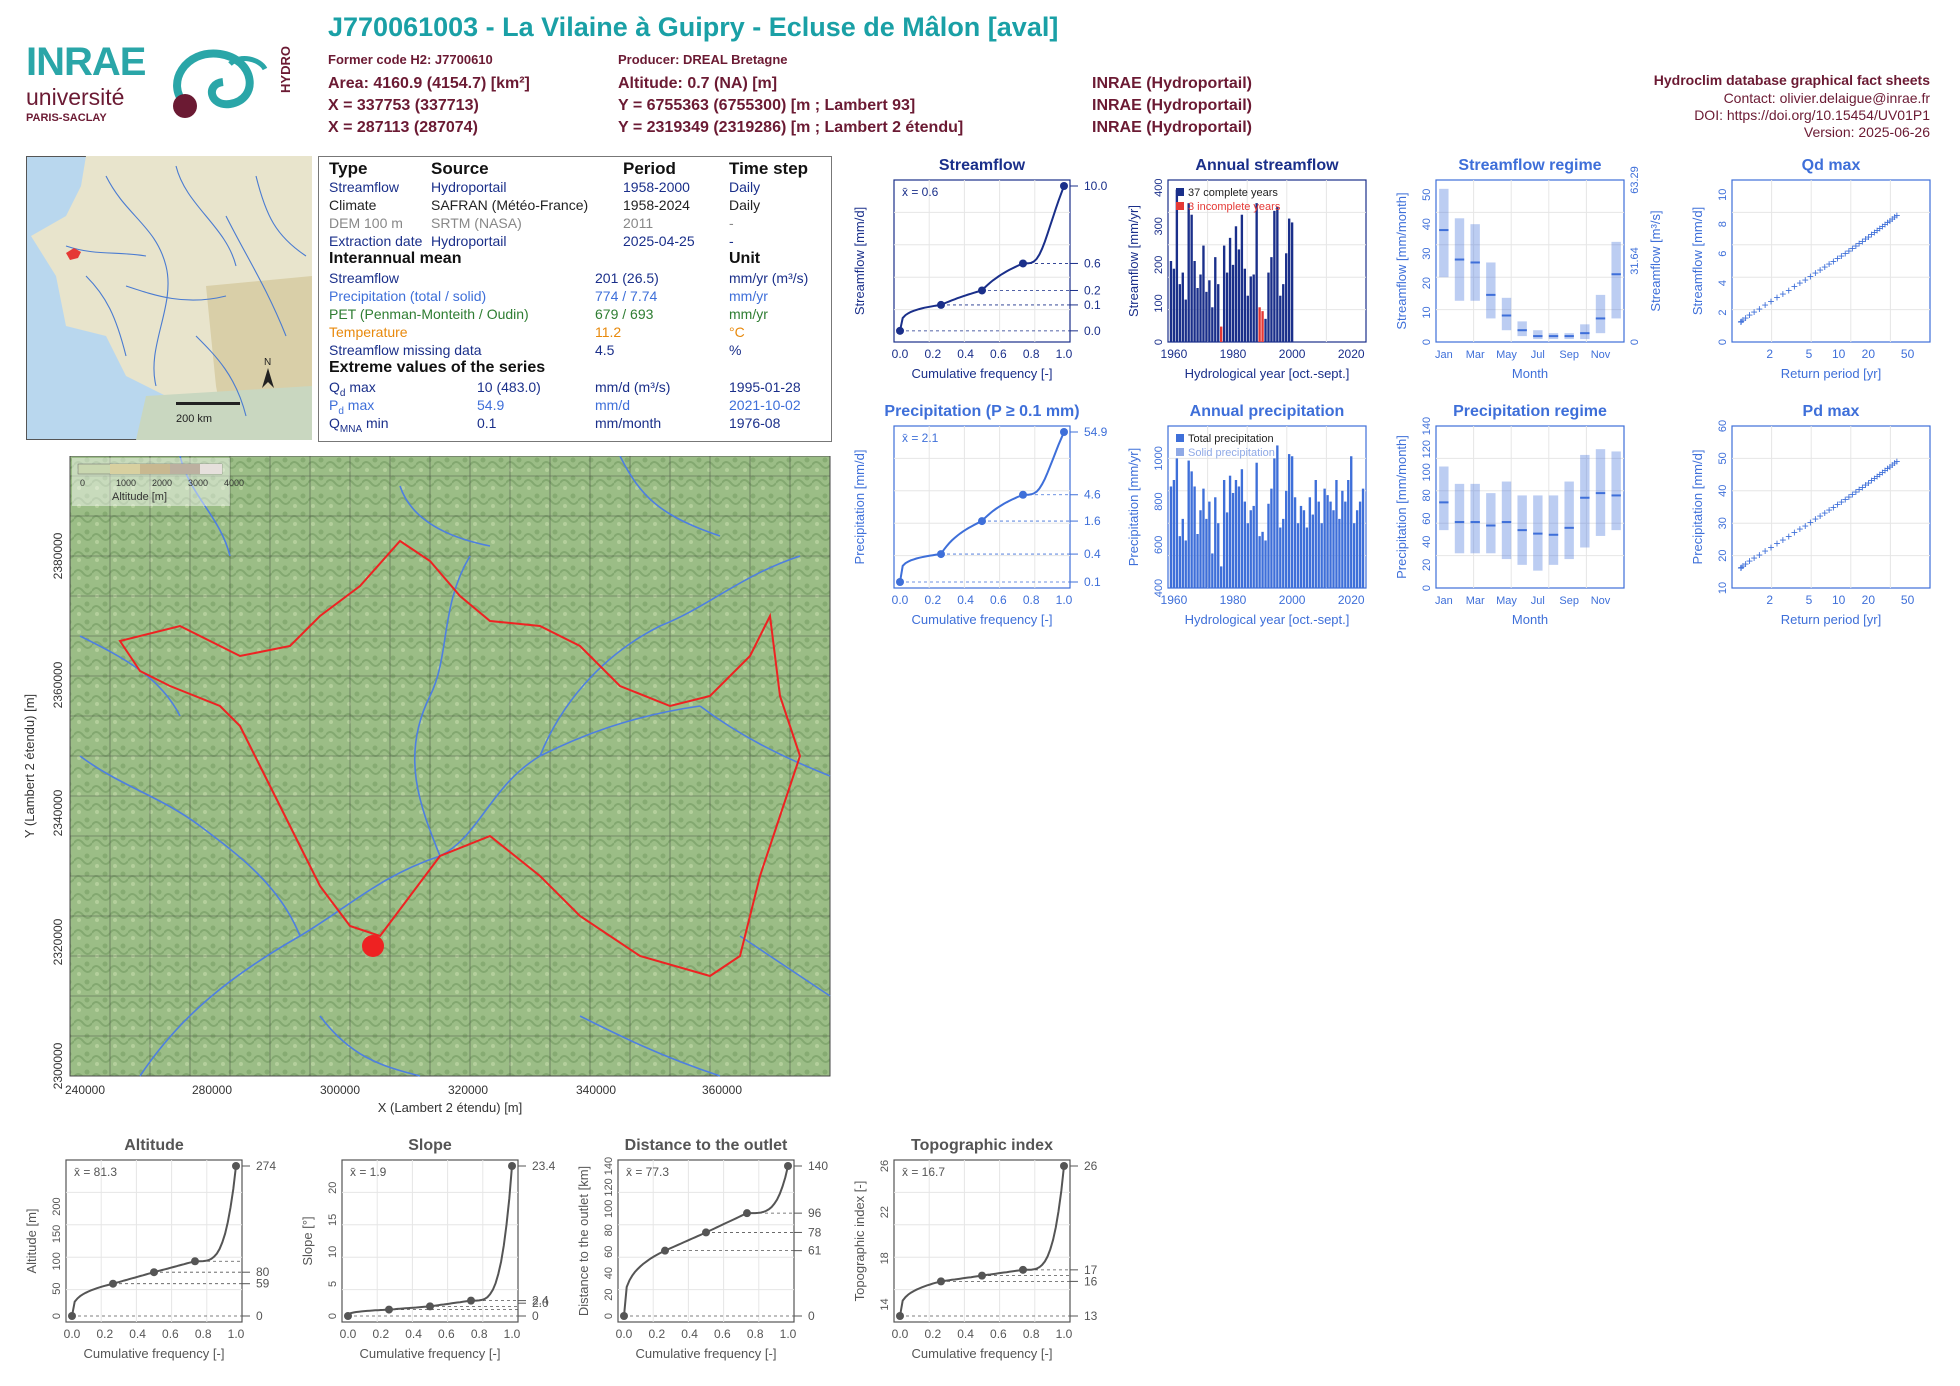 This screenshot has height=1386, width=1960. I want to click on altitude: Altitude: 0.7 (NA) [m], so click(698, 83).